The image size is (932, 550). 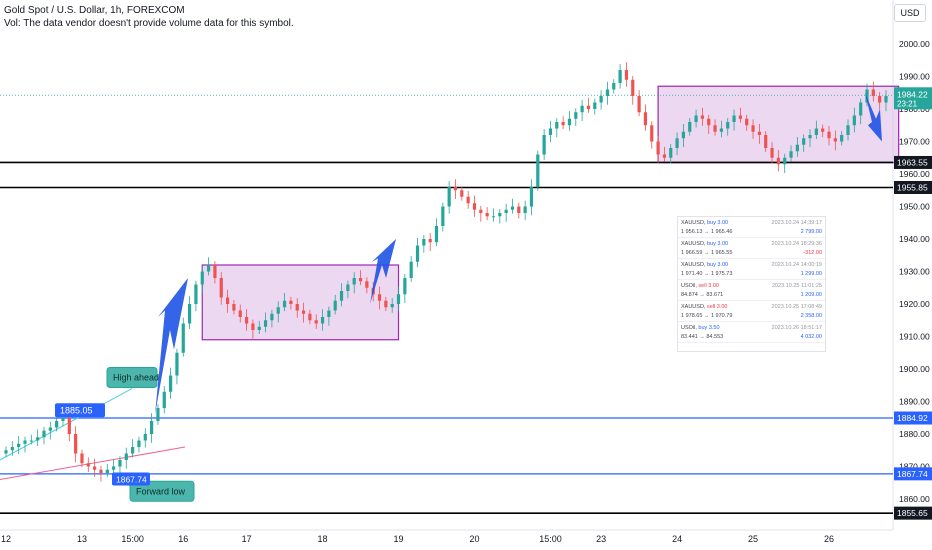 What do you see at coordinates (707, 274) in the screenshot?
I see `trade-prices: 1 971.40 → 1 975.73` at bounding box center [707, 274].